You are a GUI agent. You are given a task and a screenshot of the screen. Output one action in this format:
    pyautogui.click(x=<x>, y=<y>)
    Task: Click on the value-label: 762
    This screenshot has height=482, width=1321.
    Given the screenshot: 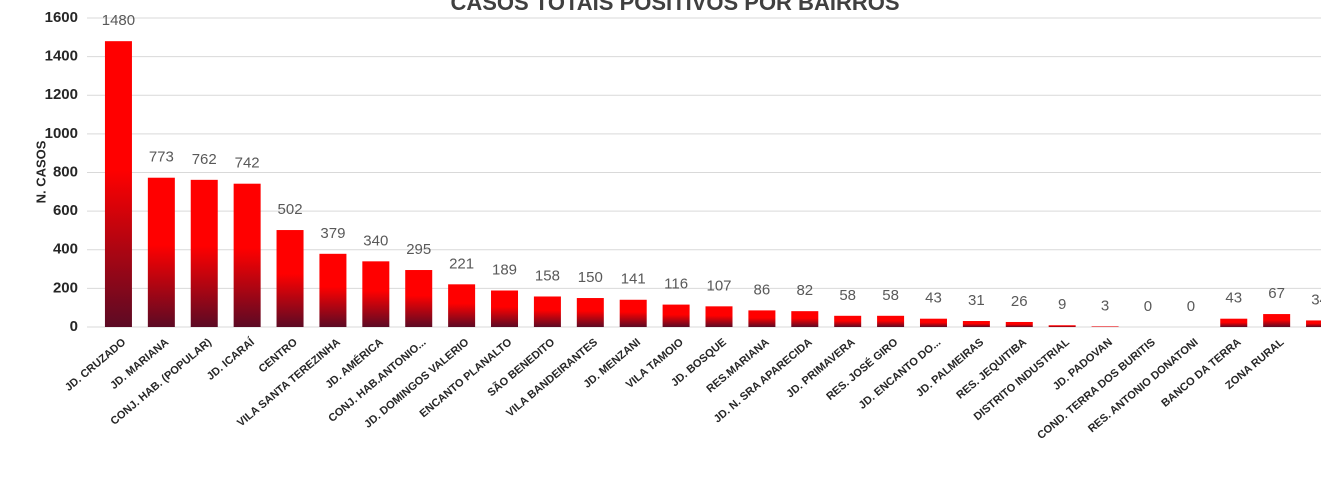 What is the action you would take?
    pyautogui.click(x=204, y=159)
    